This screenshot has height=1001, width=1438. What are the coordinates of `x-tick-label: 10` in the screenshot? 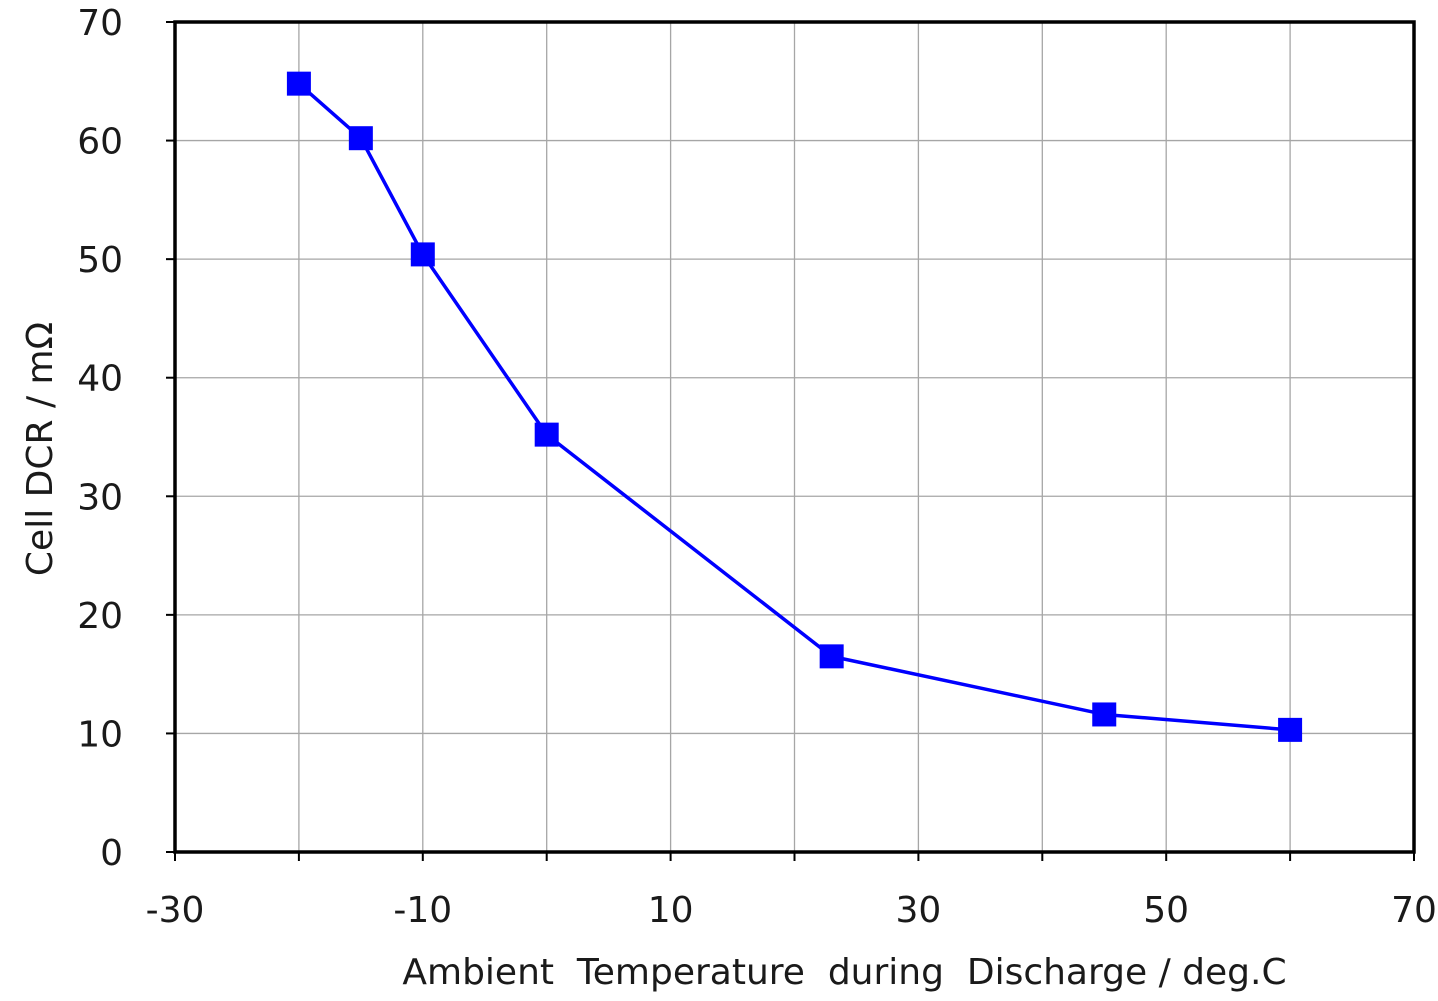 It's located at (671, 910).